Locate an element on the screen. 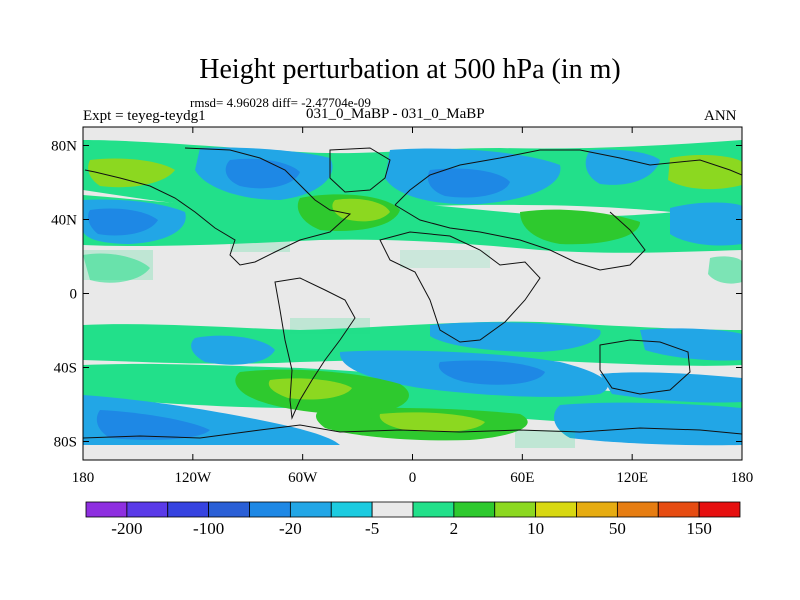 The image size is (800, 600). band-tropical-north is located at coordinates (116, 268).